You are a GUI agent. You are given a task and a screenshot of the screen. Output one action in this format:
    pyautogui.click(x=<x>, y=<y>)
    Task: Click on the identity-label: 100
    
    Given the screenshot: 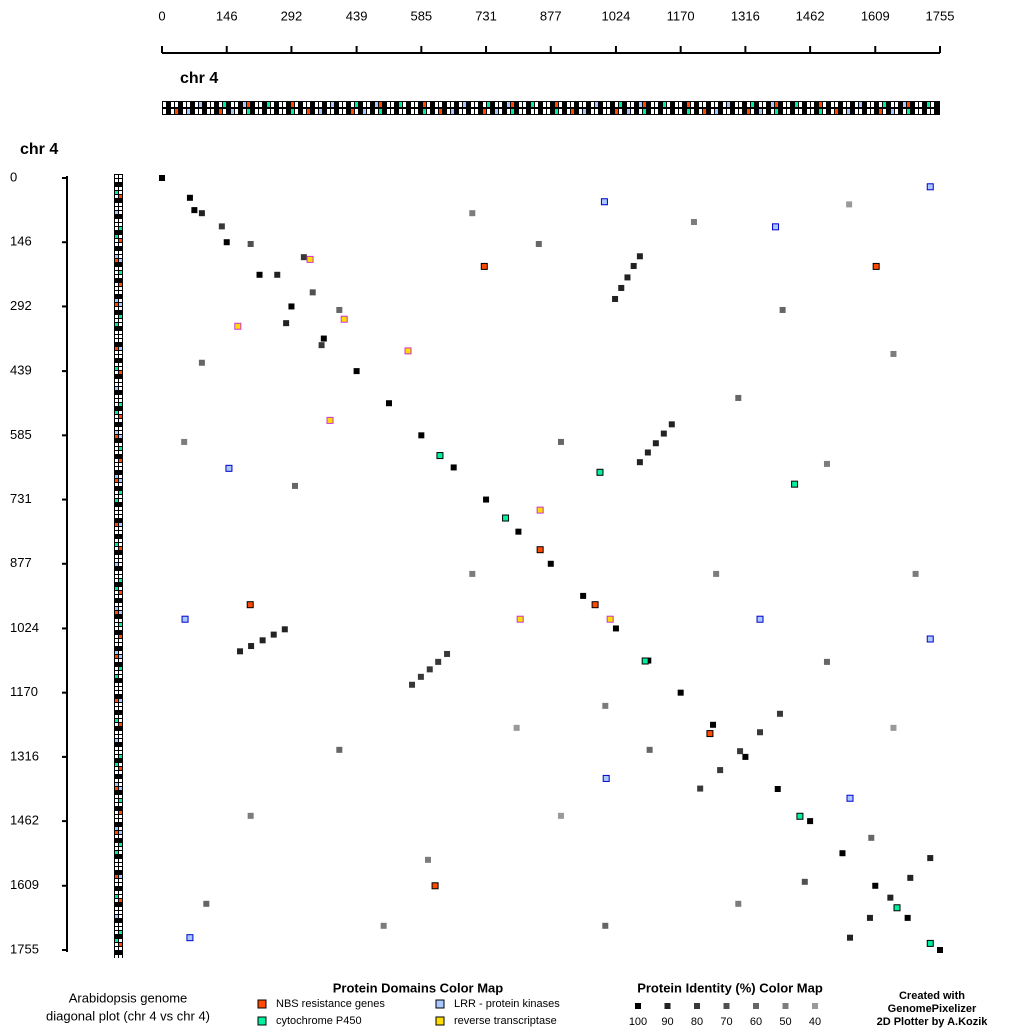 What is the action you would take?
    pyautogui.click(x=638, y=1022)
    